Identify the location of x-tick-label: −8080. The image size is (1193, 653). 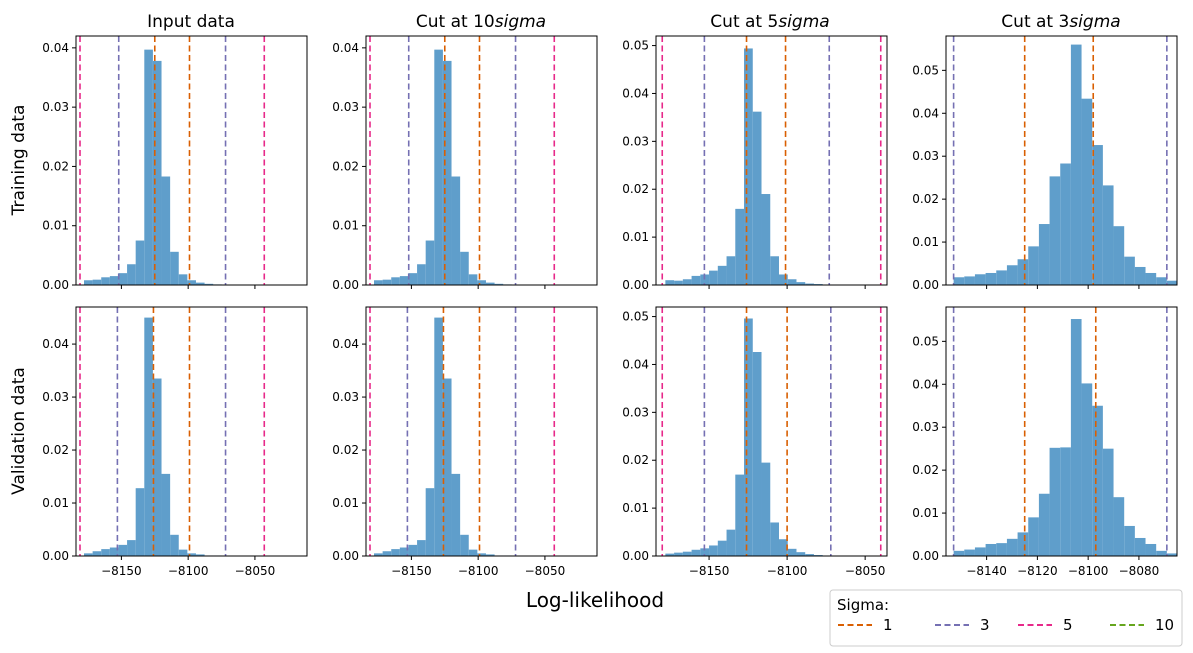
(1139, 571).